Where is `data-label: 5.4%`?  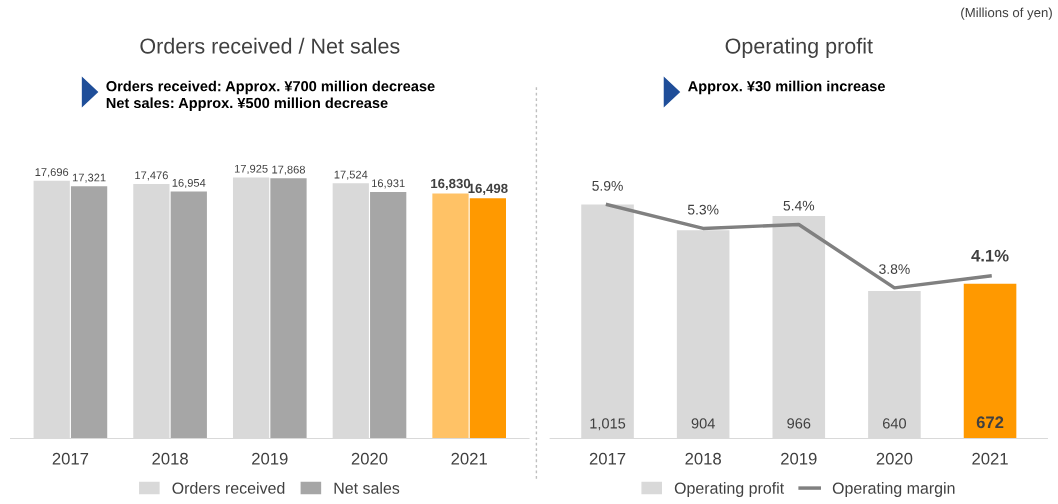 data-label: 5.4% is located at coordinates (799, 205).